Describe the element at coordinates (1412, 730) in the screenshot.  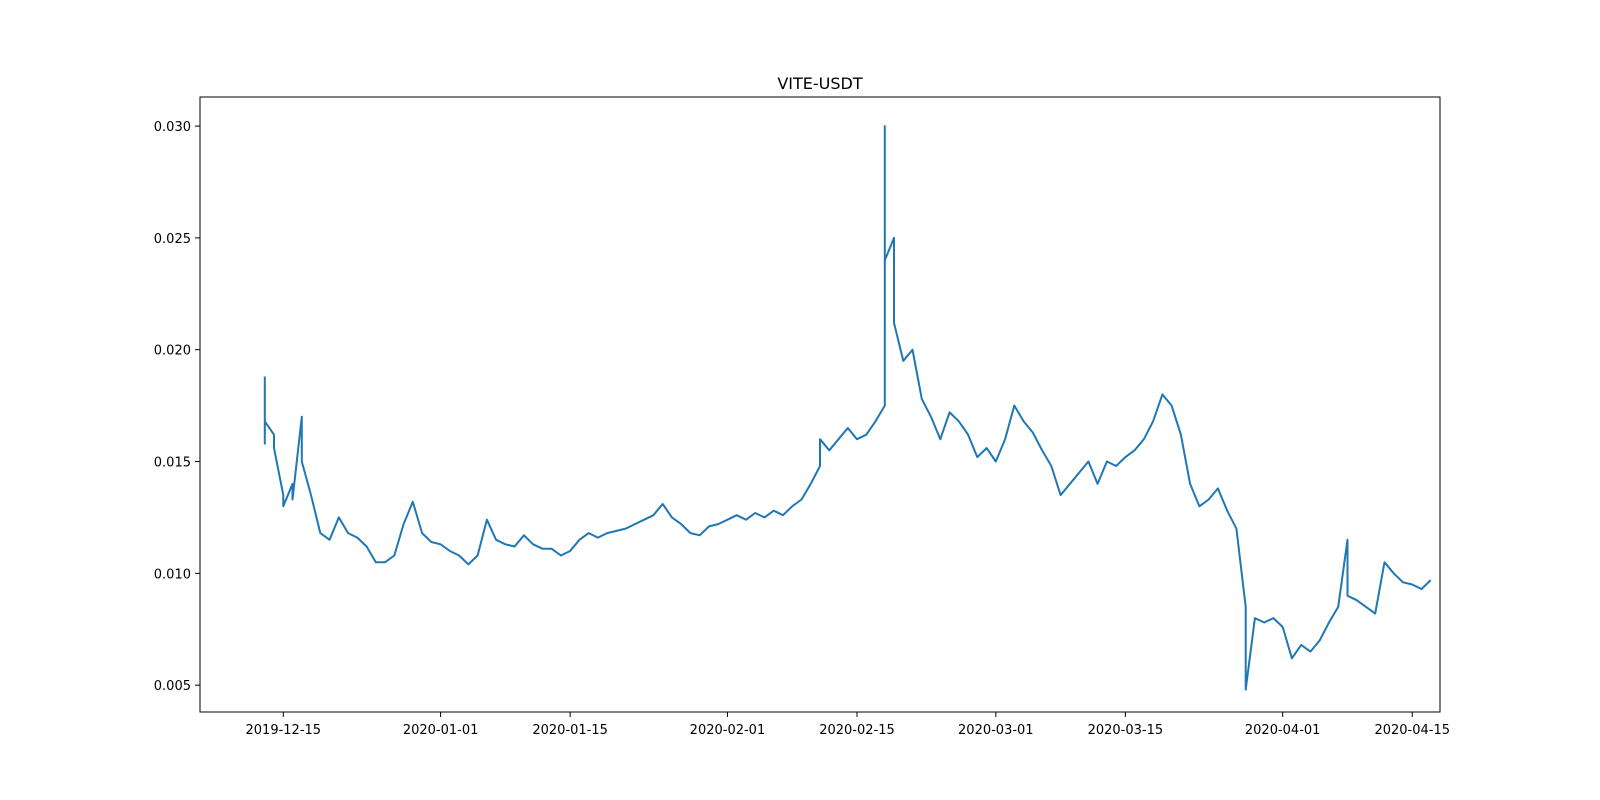
I see `x-tick-label: 2020-04-15` at that location.